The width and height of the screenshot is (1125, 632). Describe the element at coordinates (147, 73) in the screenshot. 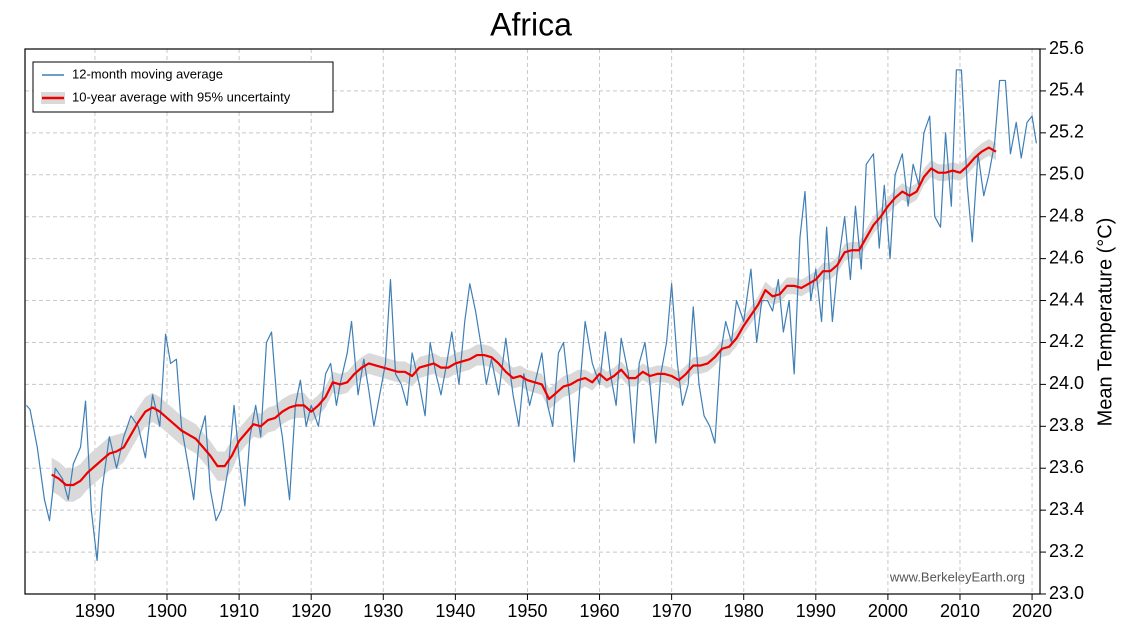

I see `legend-label: 12-month moving average` at that location.